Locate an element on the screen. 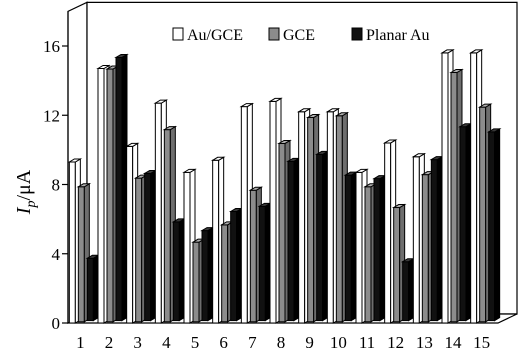  x-tick-label: 7 is located at coordinates (252, 342).